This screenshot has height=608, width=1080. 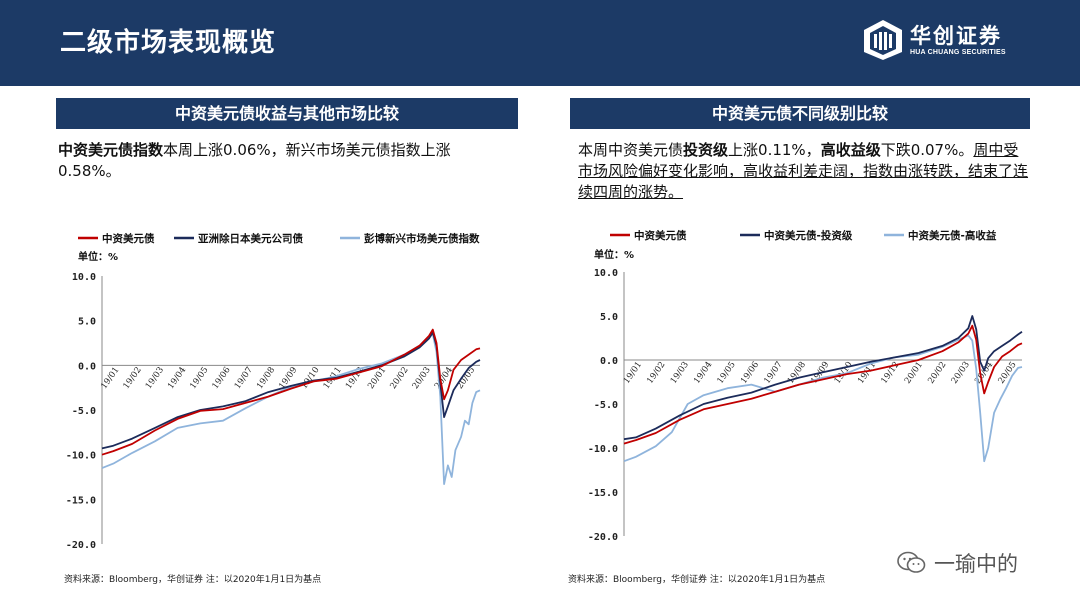 I want to click on right-desc-underlined: 周中受市场风险偏好变化影响，高收益利差走阔，指数由涨转跌，结束了连续四周的涨势。, so click(x=803, y=171).